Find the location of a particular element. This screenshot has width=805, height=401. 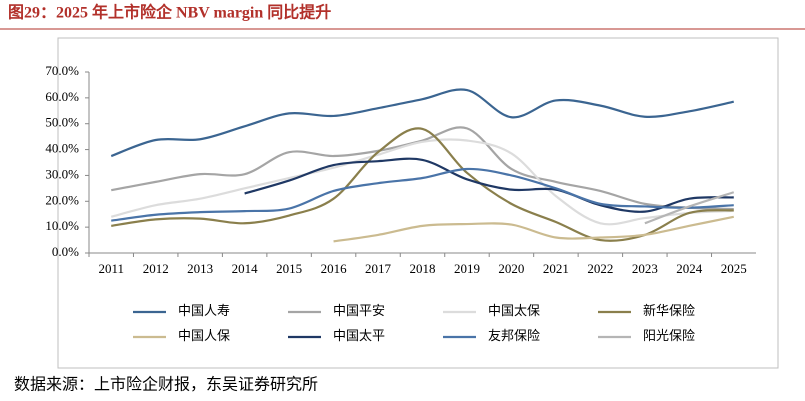

legend-label: 新华保险 is located at coordinates (669, 310).